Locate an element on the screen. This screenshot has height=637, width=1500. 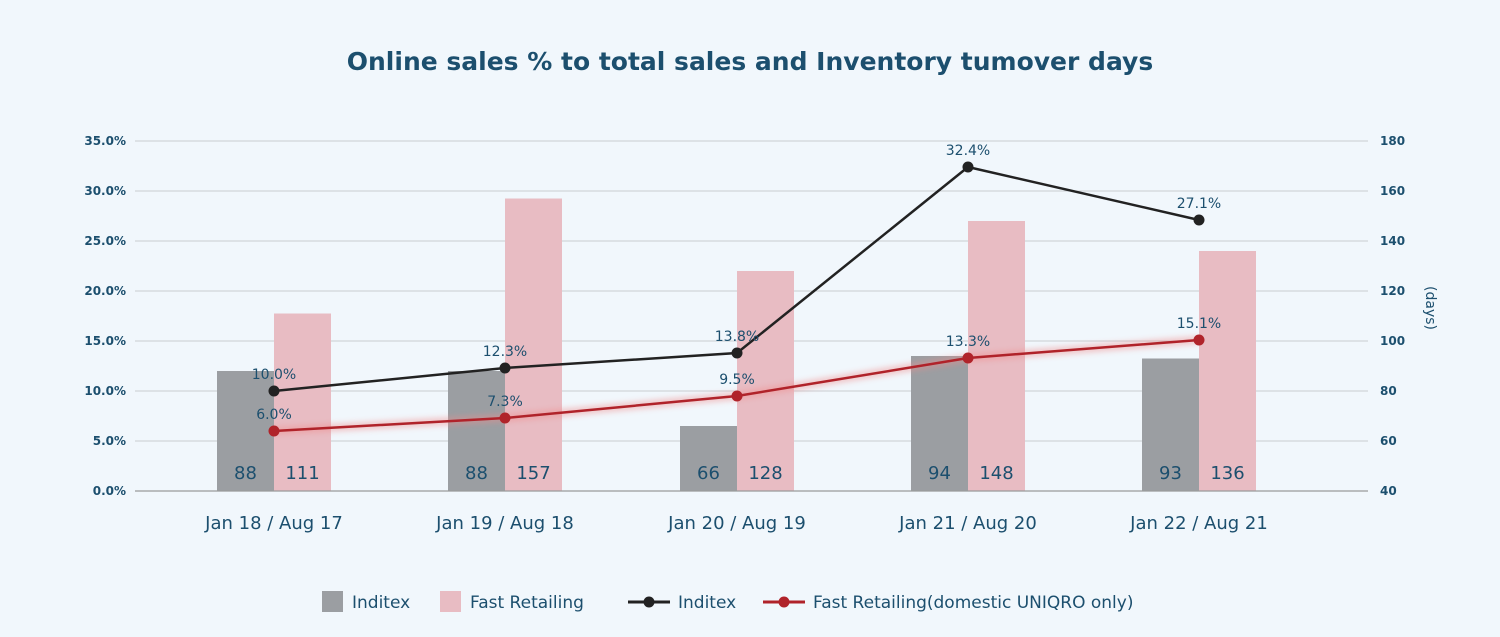
point-label-inditex: 10.0% is located at coordinates (274, 375).